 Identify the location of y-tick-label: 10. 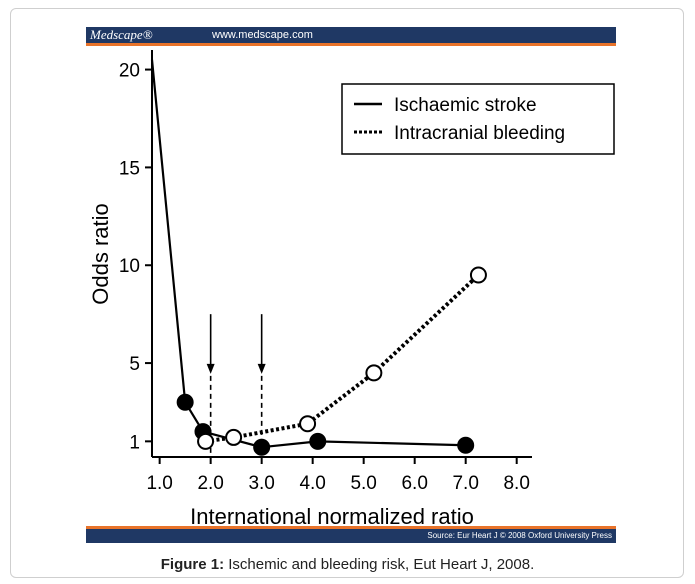
(129, 266).